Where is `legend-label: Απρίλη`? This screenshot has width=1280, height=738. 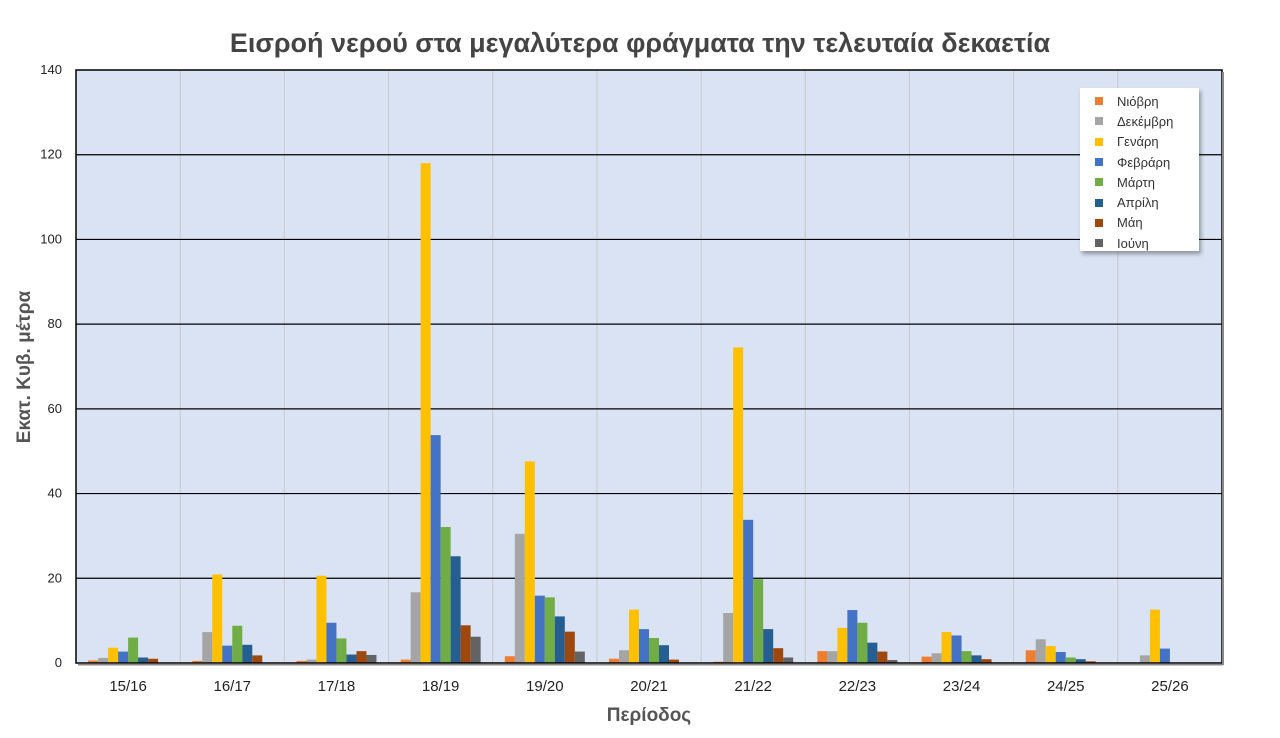
legend-label: Απρίλη is located at coordinates (1138, 203).